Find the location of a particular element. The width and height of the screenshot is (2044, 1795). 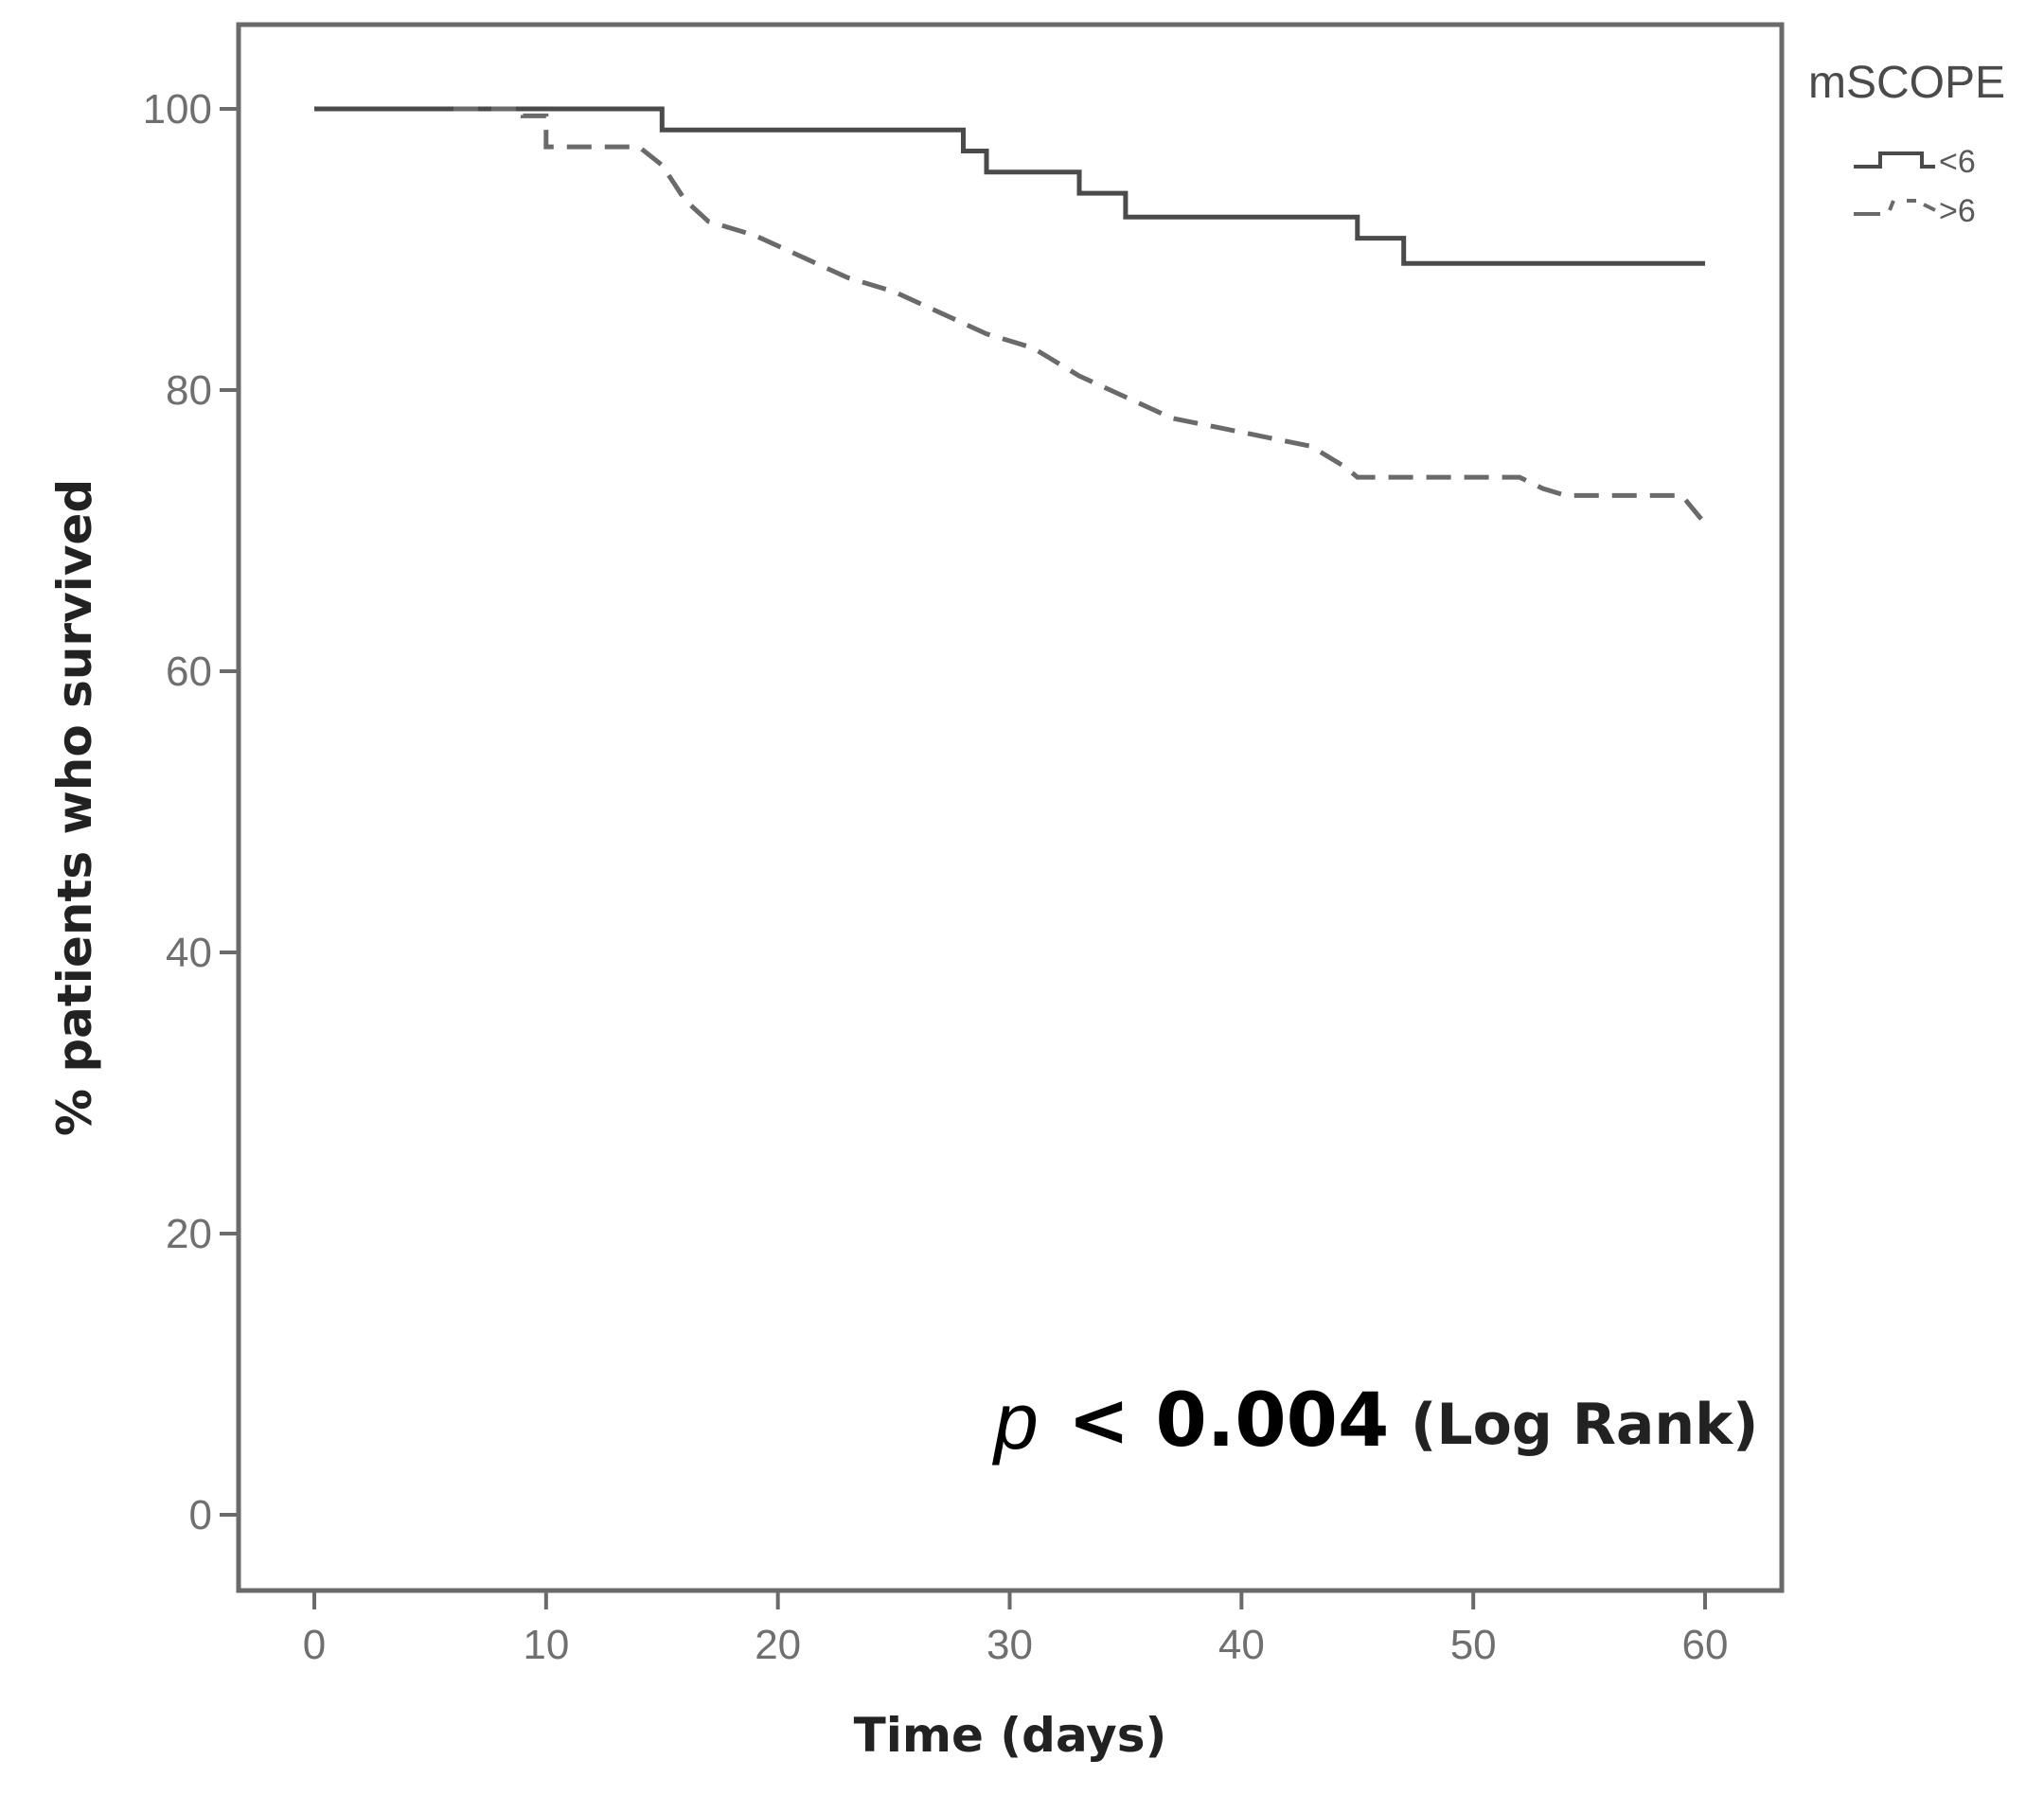

x-tick-label: 50 is located at coordinates (1473, 1645).